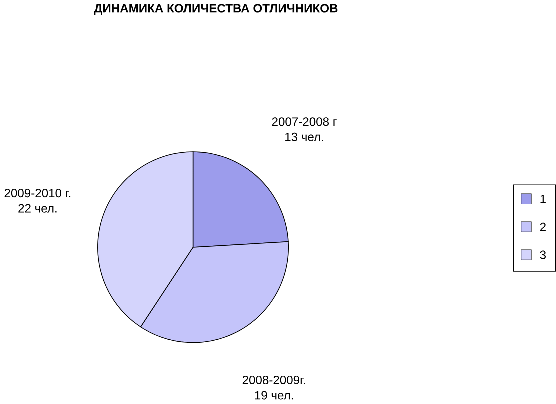 This screenshot has width=556, height=404. Describe the element at coordinates (543, 199) in the screenshot. I see `legend-label: 1` at that location.